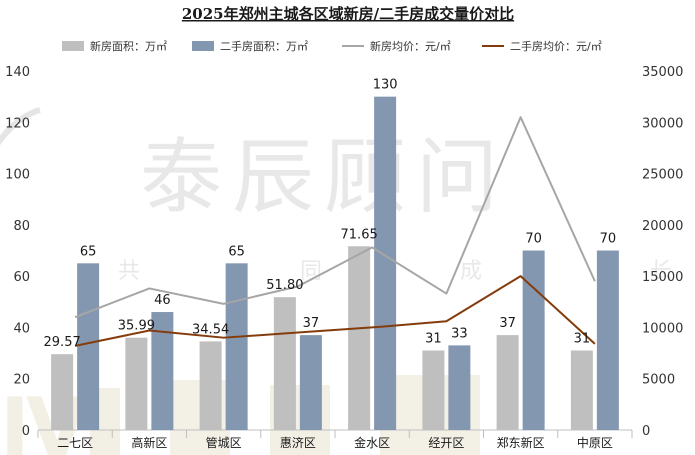 This screenshot has height=455, width=695. Describe the element at coordinates (21, 380) in the screenshot. I see `y-left-tick-1: 20` at that location.